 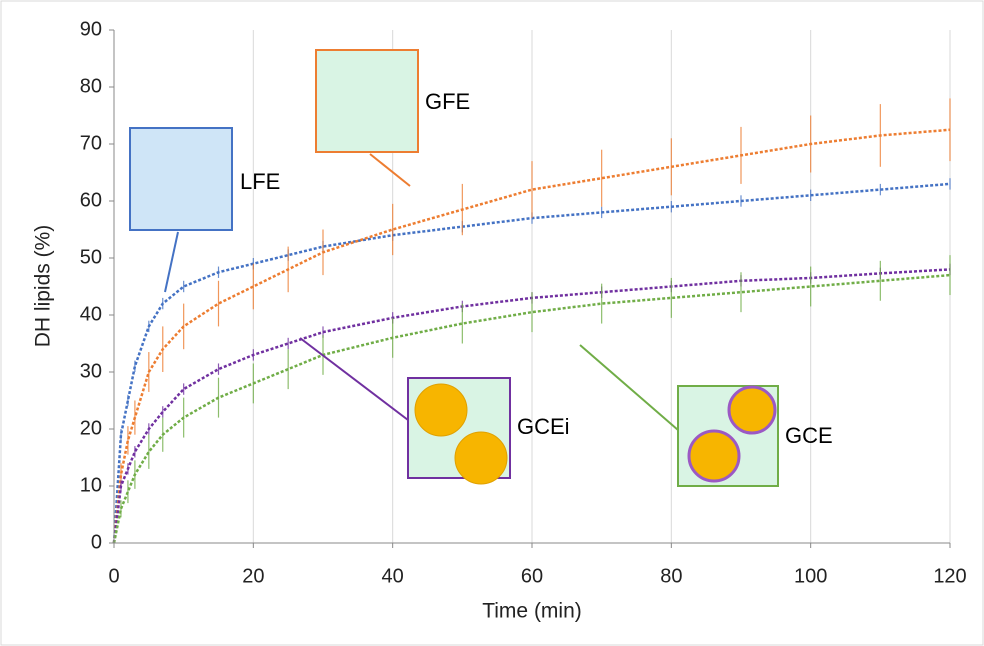 What do you see at coordinates (91, 143) in the screenshot?
I see `y-tick-label: 70` at bounding box center [91, 143].